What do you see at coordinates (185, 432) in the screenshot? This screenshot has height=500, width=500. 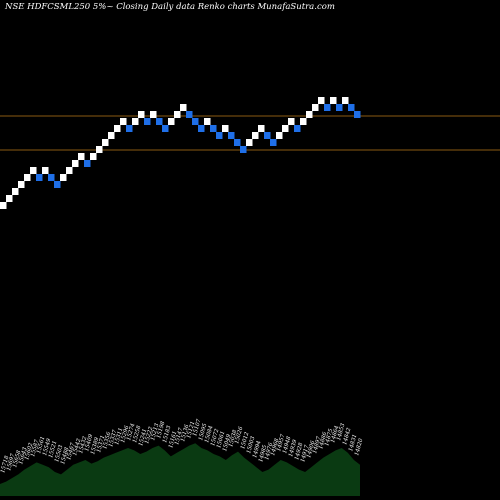 I see `volume-tick-label: 15136` at bounding box center [185, 432].